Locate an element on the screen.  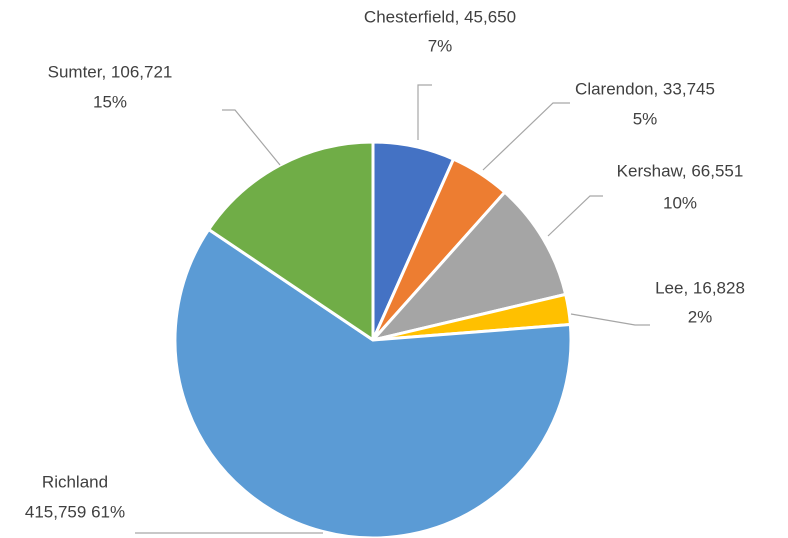
data-label: 7% is located at coordinates (440, 45).